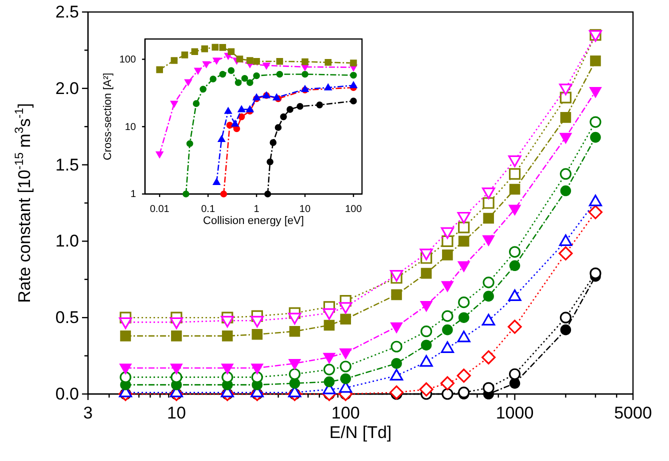  Describe the element at coordinates (88, 412) in the screenshot. I see `x-tick-label: 3` at that location.